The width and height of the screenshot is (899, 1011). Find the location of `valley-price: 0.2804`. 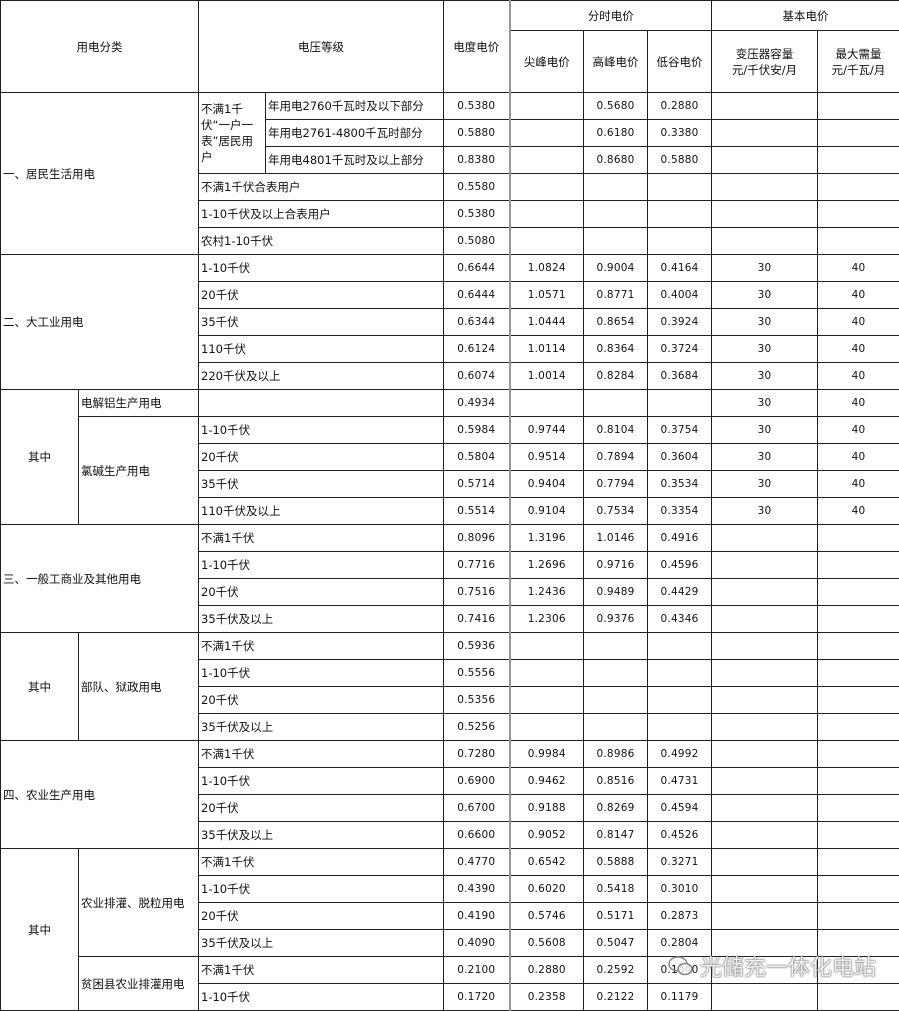

valley-price: 0.2804 is located at coordinates (680, 943).